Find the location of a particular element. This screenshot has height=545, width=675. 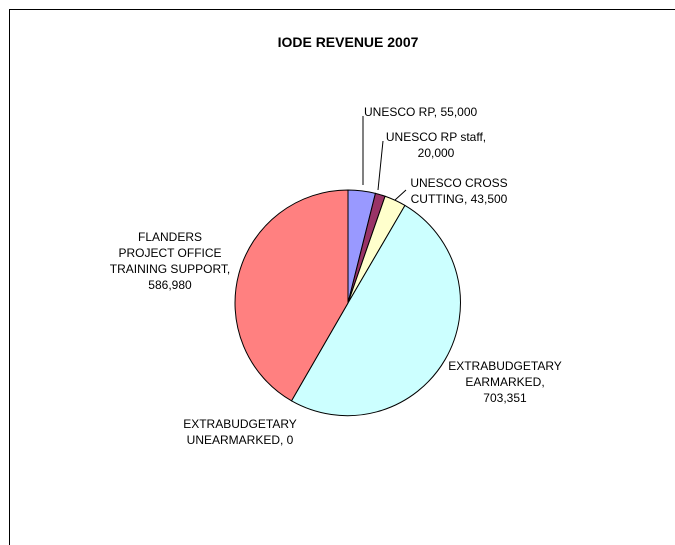

slice-label-2: UNESCO CROSS CUTTING, 43,500 is located at coordinates (458, 191).